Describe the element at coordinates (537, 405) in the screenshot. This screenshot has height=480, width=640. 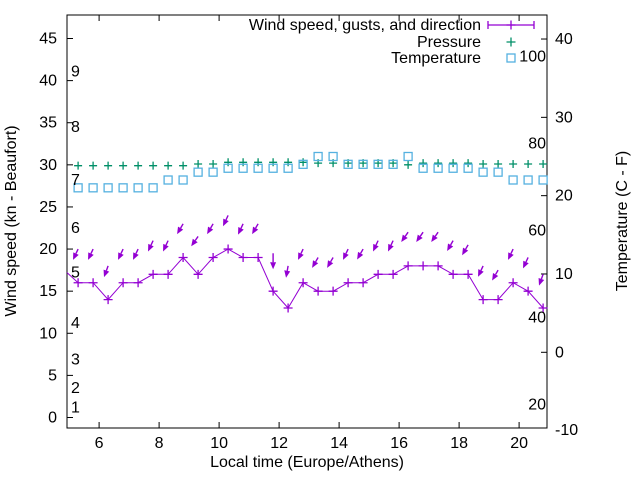
I see `fahrenheit-scale-label: 20` at that location.